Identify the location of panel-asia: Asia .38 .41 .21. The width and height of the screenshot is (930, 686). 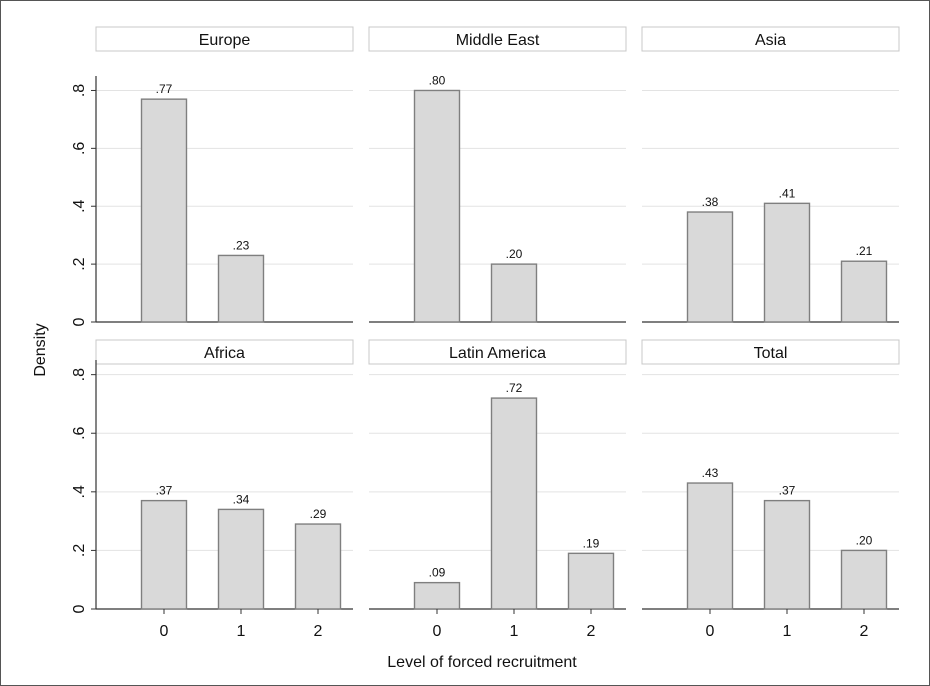
(770, 174).